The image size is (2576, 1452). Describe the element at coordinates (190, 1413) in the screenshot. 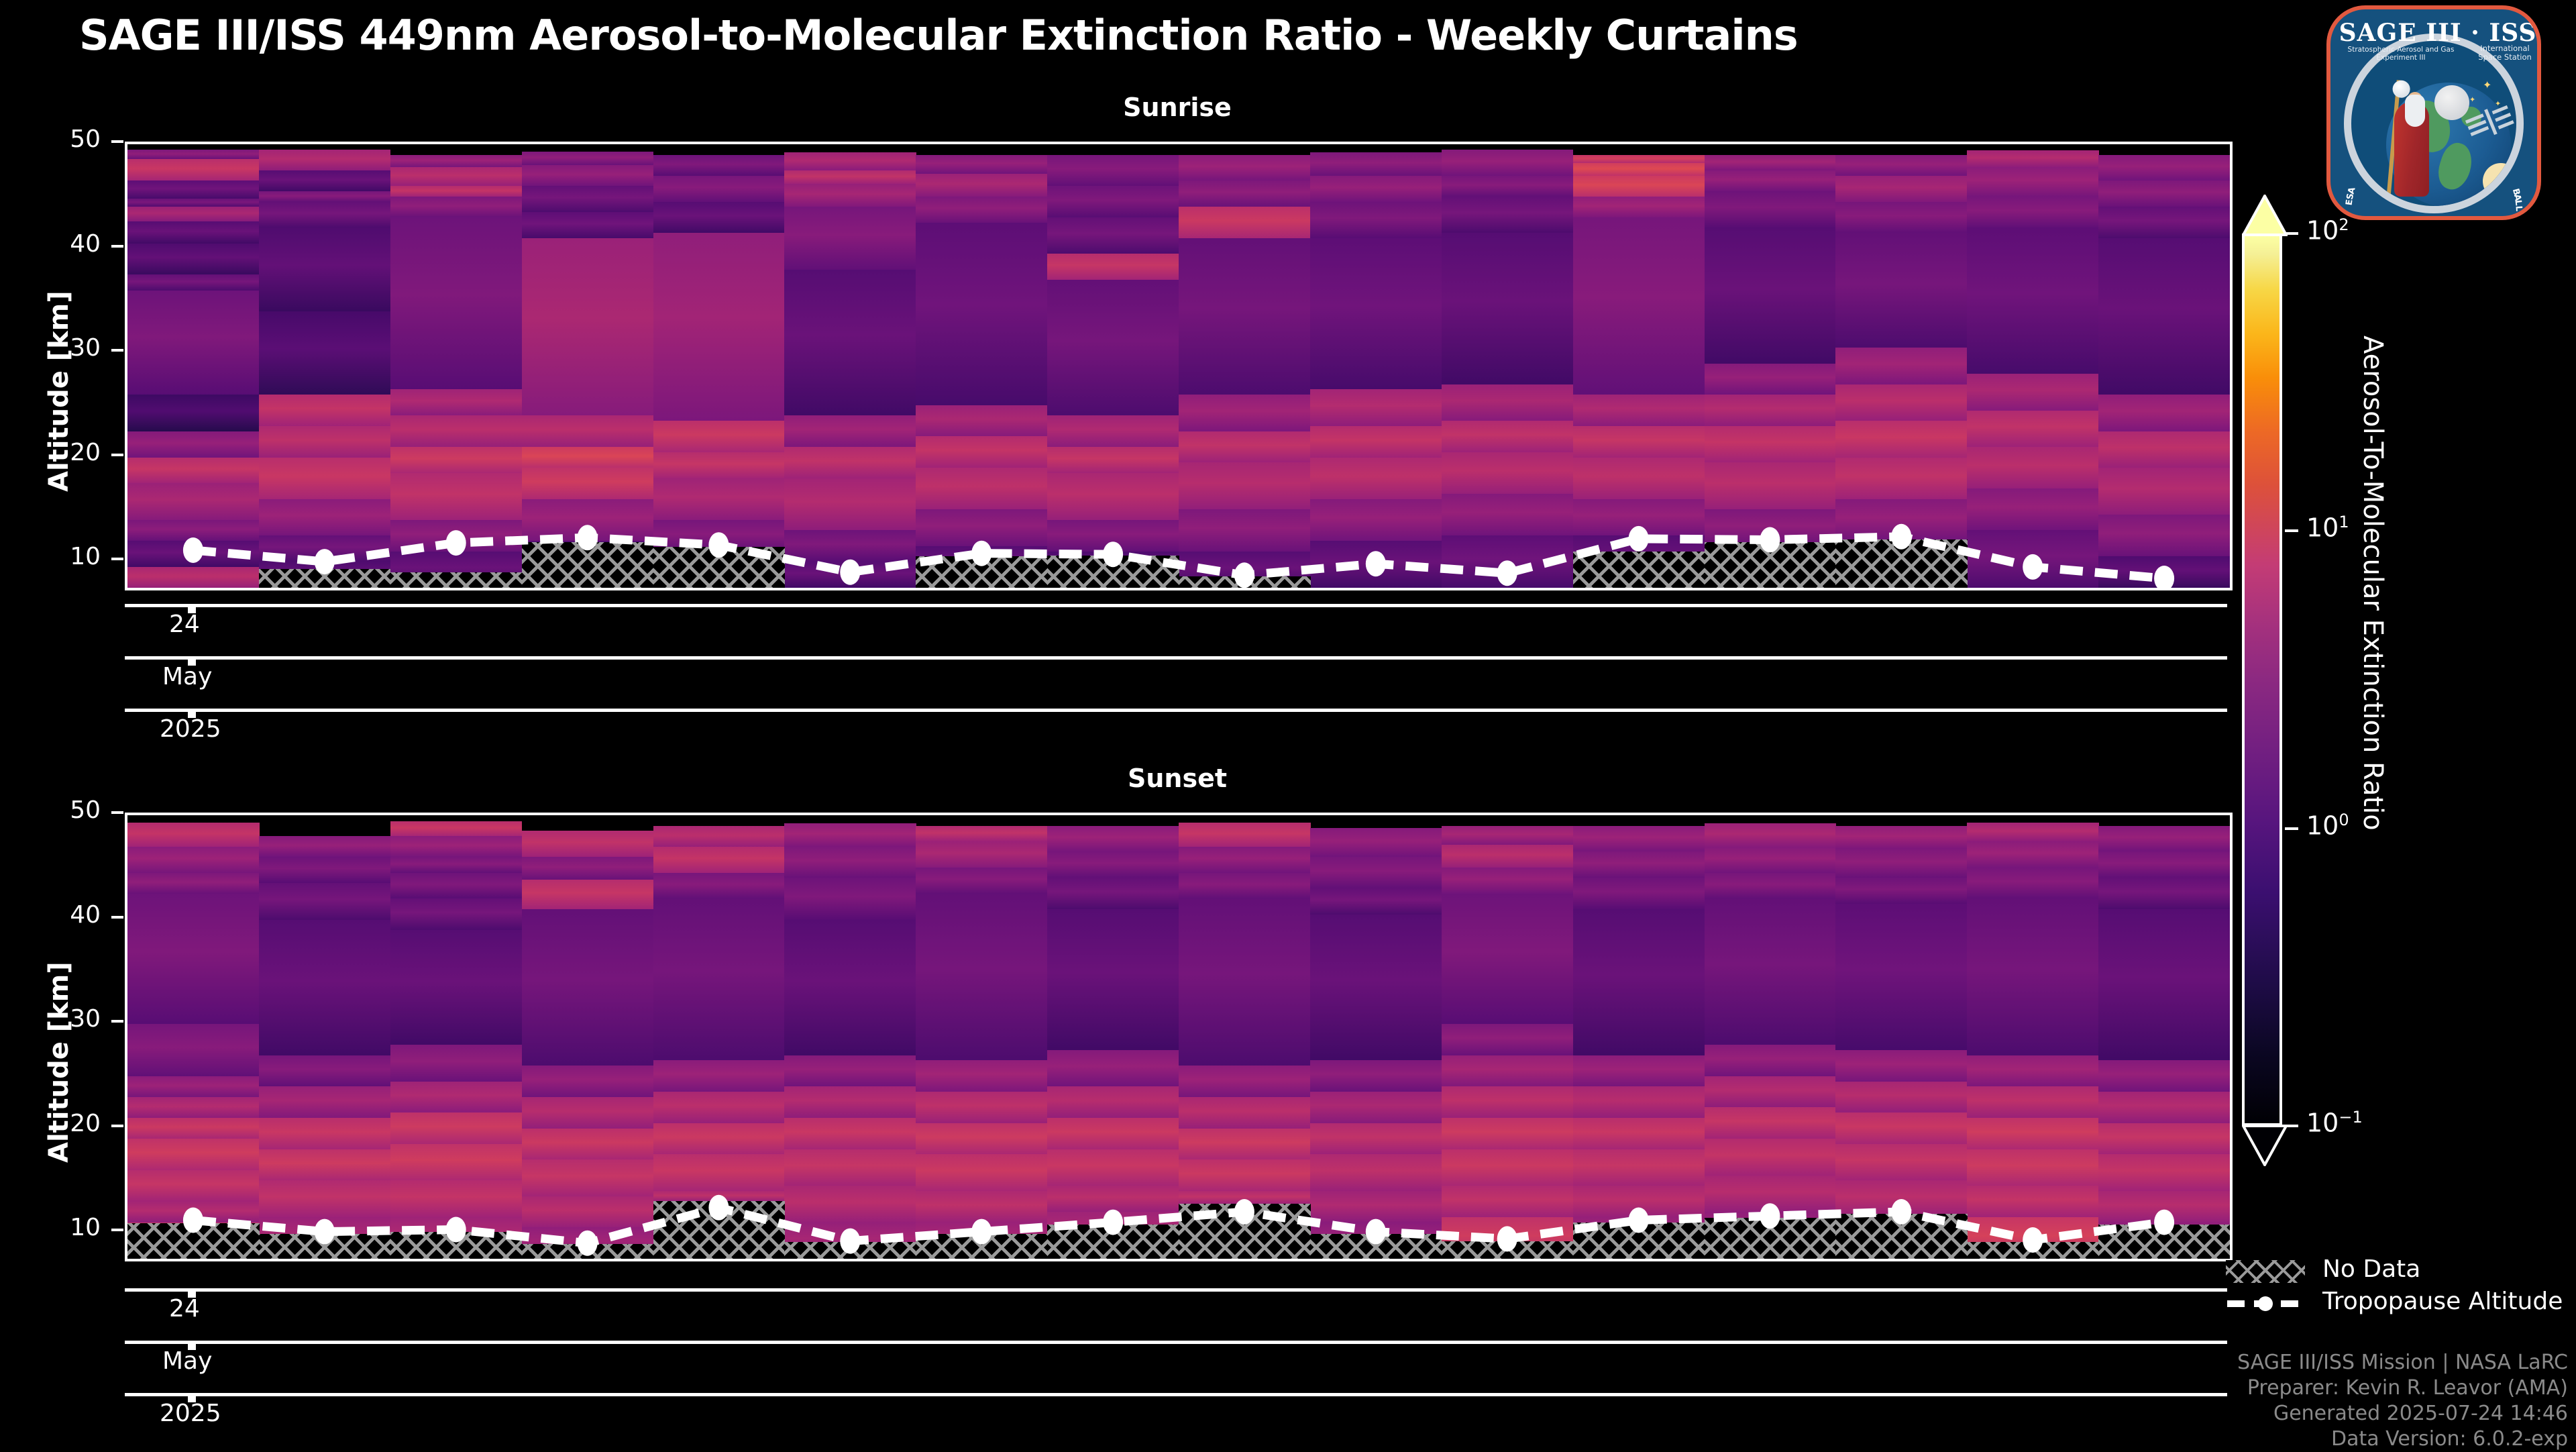

I see `date-label-year-sunset: 2025` at that location.